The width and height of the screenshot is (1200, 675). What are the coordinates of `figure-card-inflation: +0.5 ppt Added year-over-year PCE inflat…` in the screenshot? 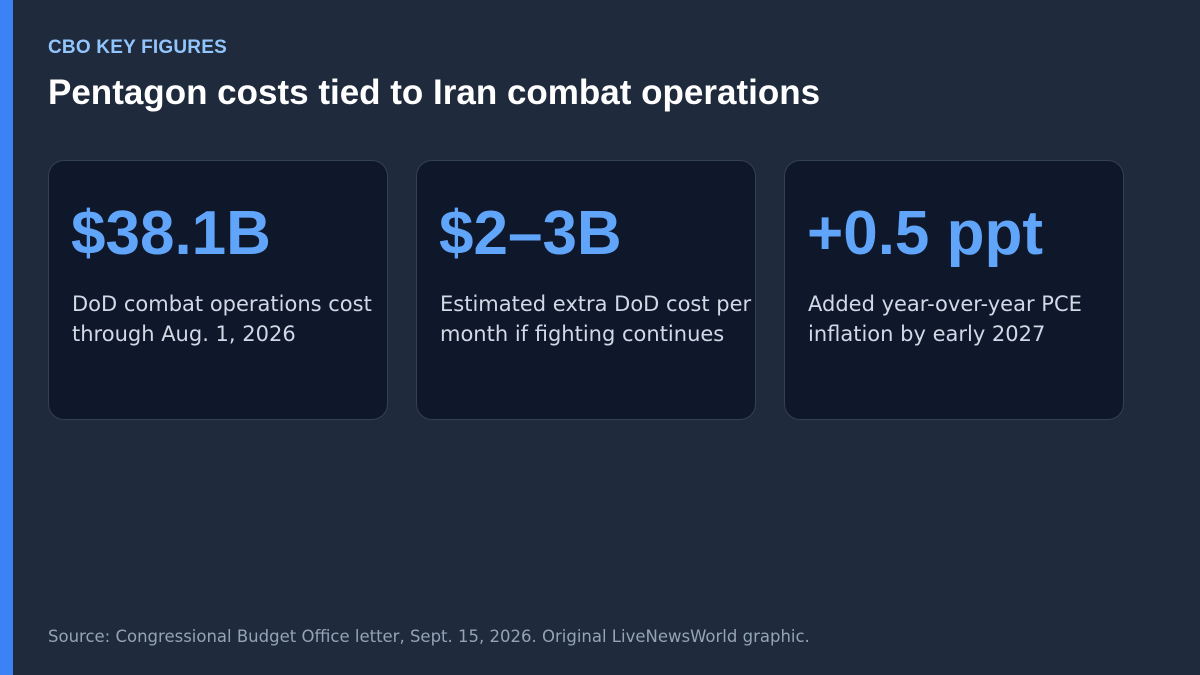 It's located at (954, 290).